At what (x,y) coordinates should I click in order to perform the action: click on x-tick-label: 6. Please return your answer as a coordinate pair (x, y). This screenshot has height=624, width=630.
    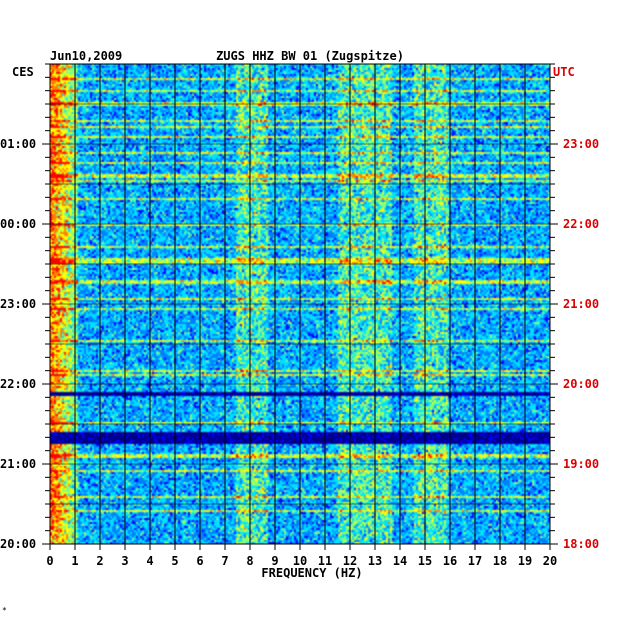
    Looking at the image, I should click on (199, 561).